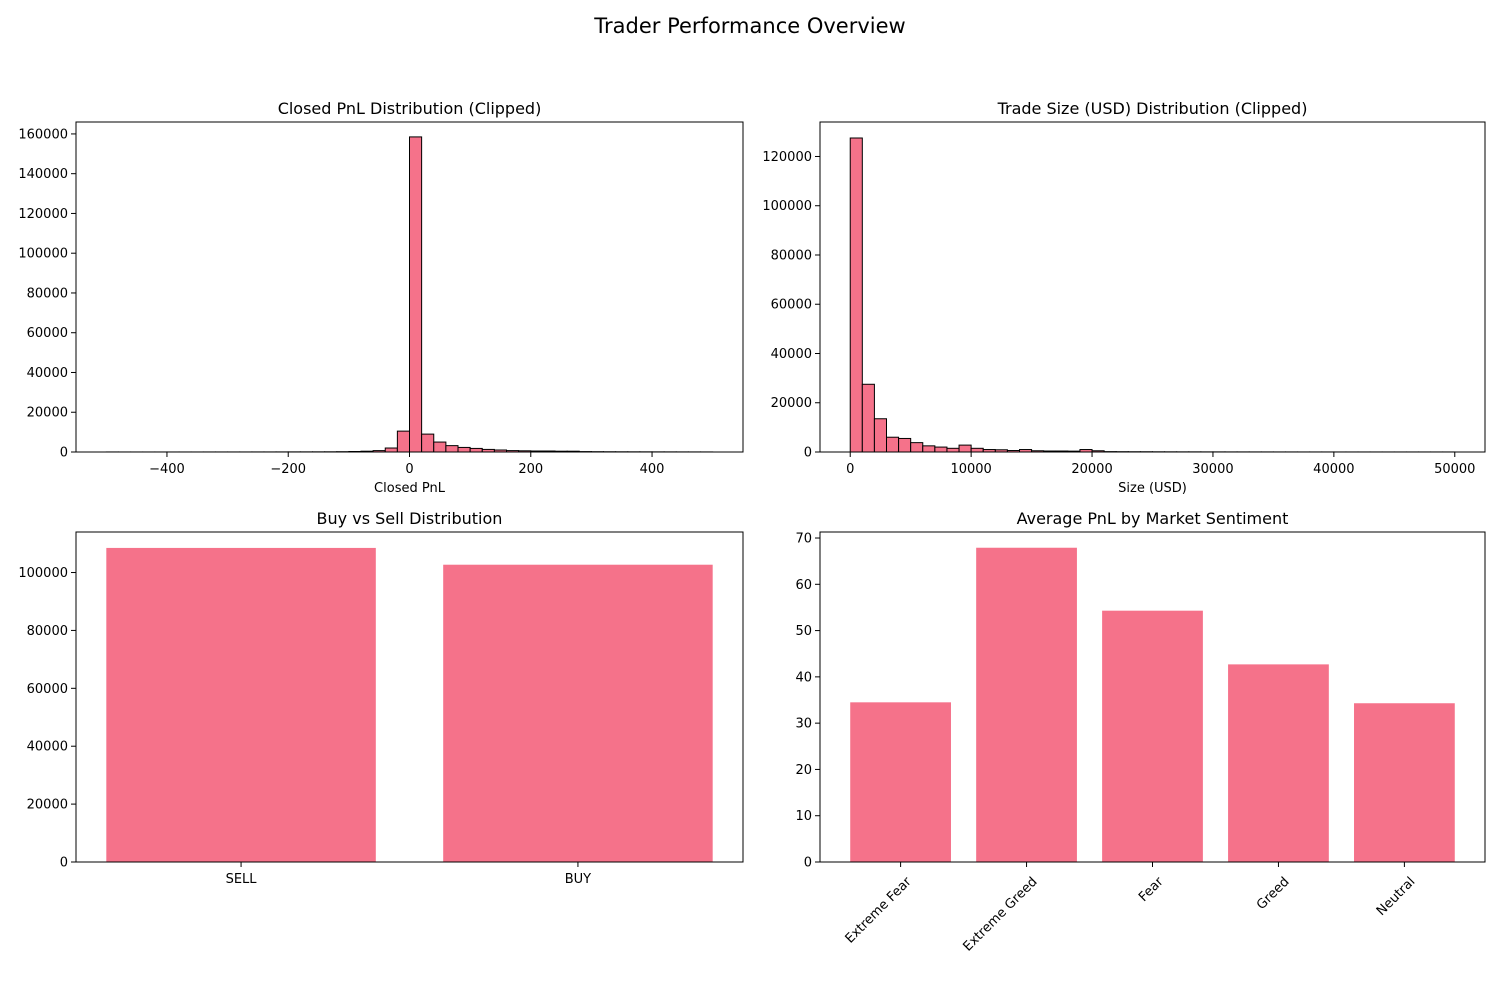 The height and width of the screenshot is (1000, 1500). Describe the element at coordinates (242, 879) in the screenshot. I see `x-tick-label: SELL` at that location.